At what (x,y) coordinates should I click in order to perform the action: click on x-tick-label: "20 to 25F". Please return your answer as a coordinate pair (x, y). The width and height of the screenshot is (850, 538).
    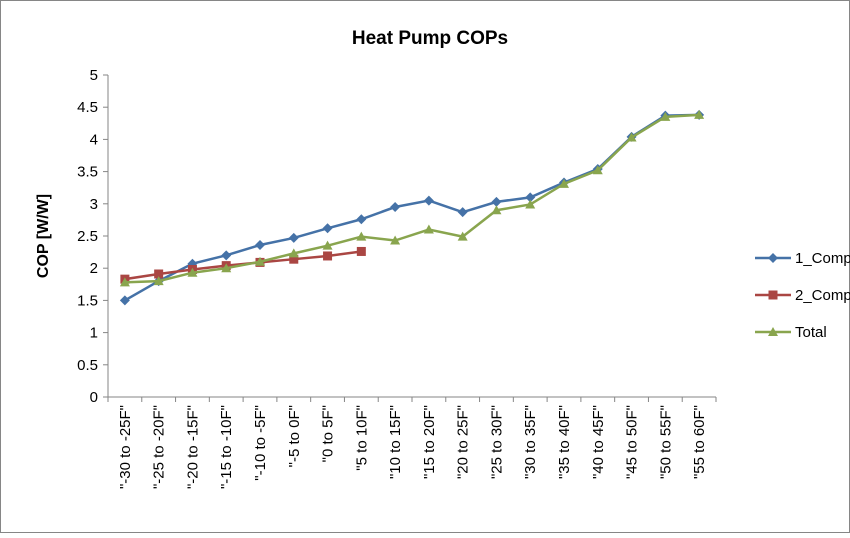
    Looking at the image, I should click on (463, 442).